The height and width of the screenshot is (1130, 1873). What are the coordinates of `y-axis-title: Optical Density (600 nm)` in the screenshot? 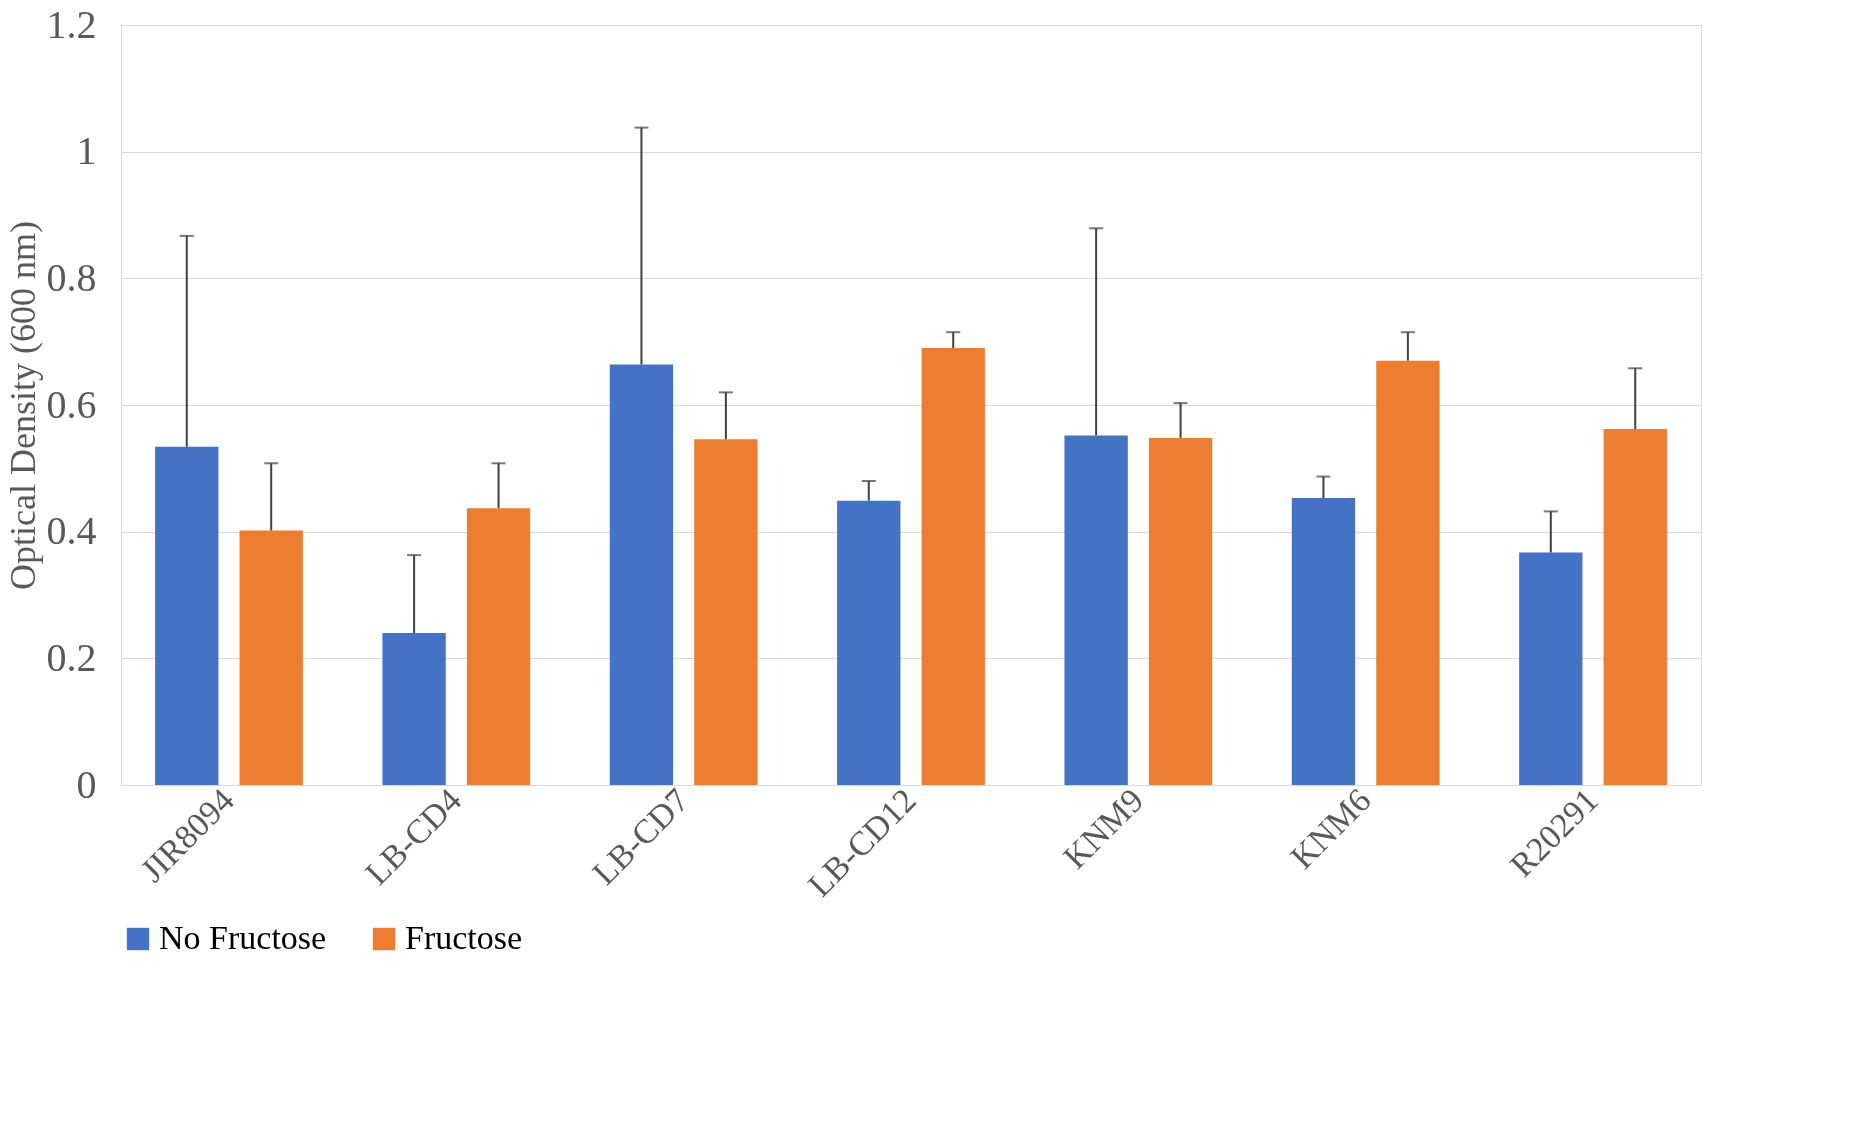 It's located at (22, 405).